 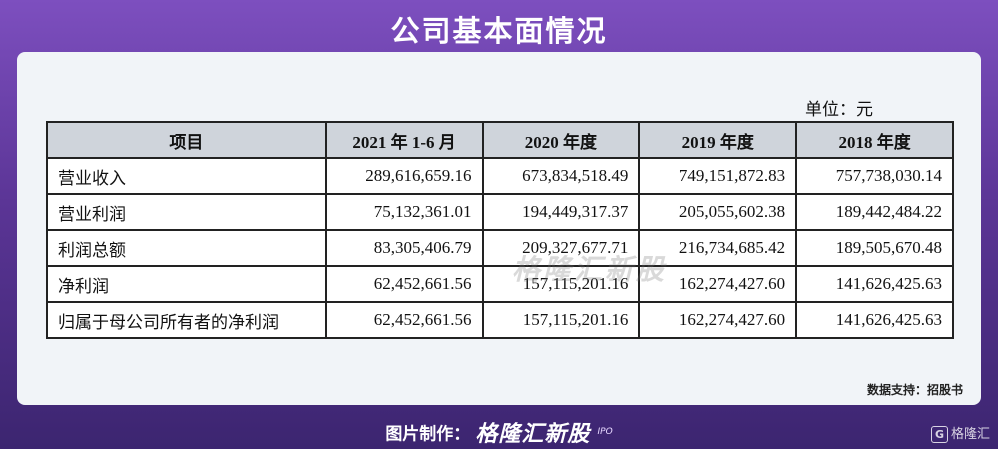 What do you see at coordinates (428, 434) in the screenshot?
I see `footer-label: 图片制作：` at bounding box center [428, 434].